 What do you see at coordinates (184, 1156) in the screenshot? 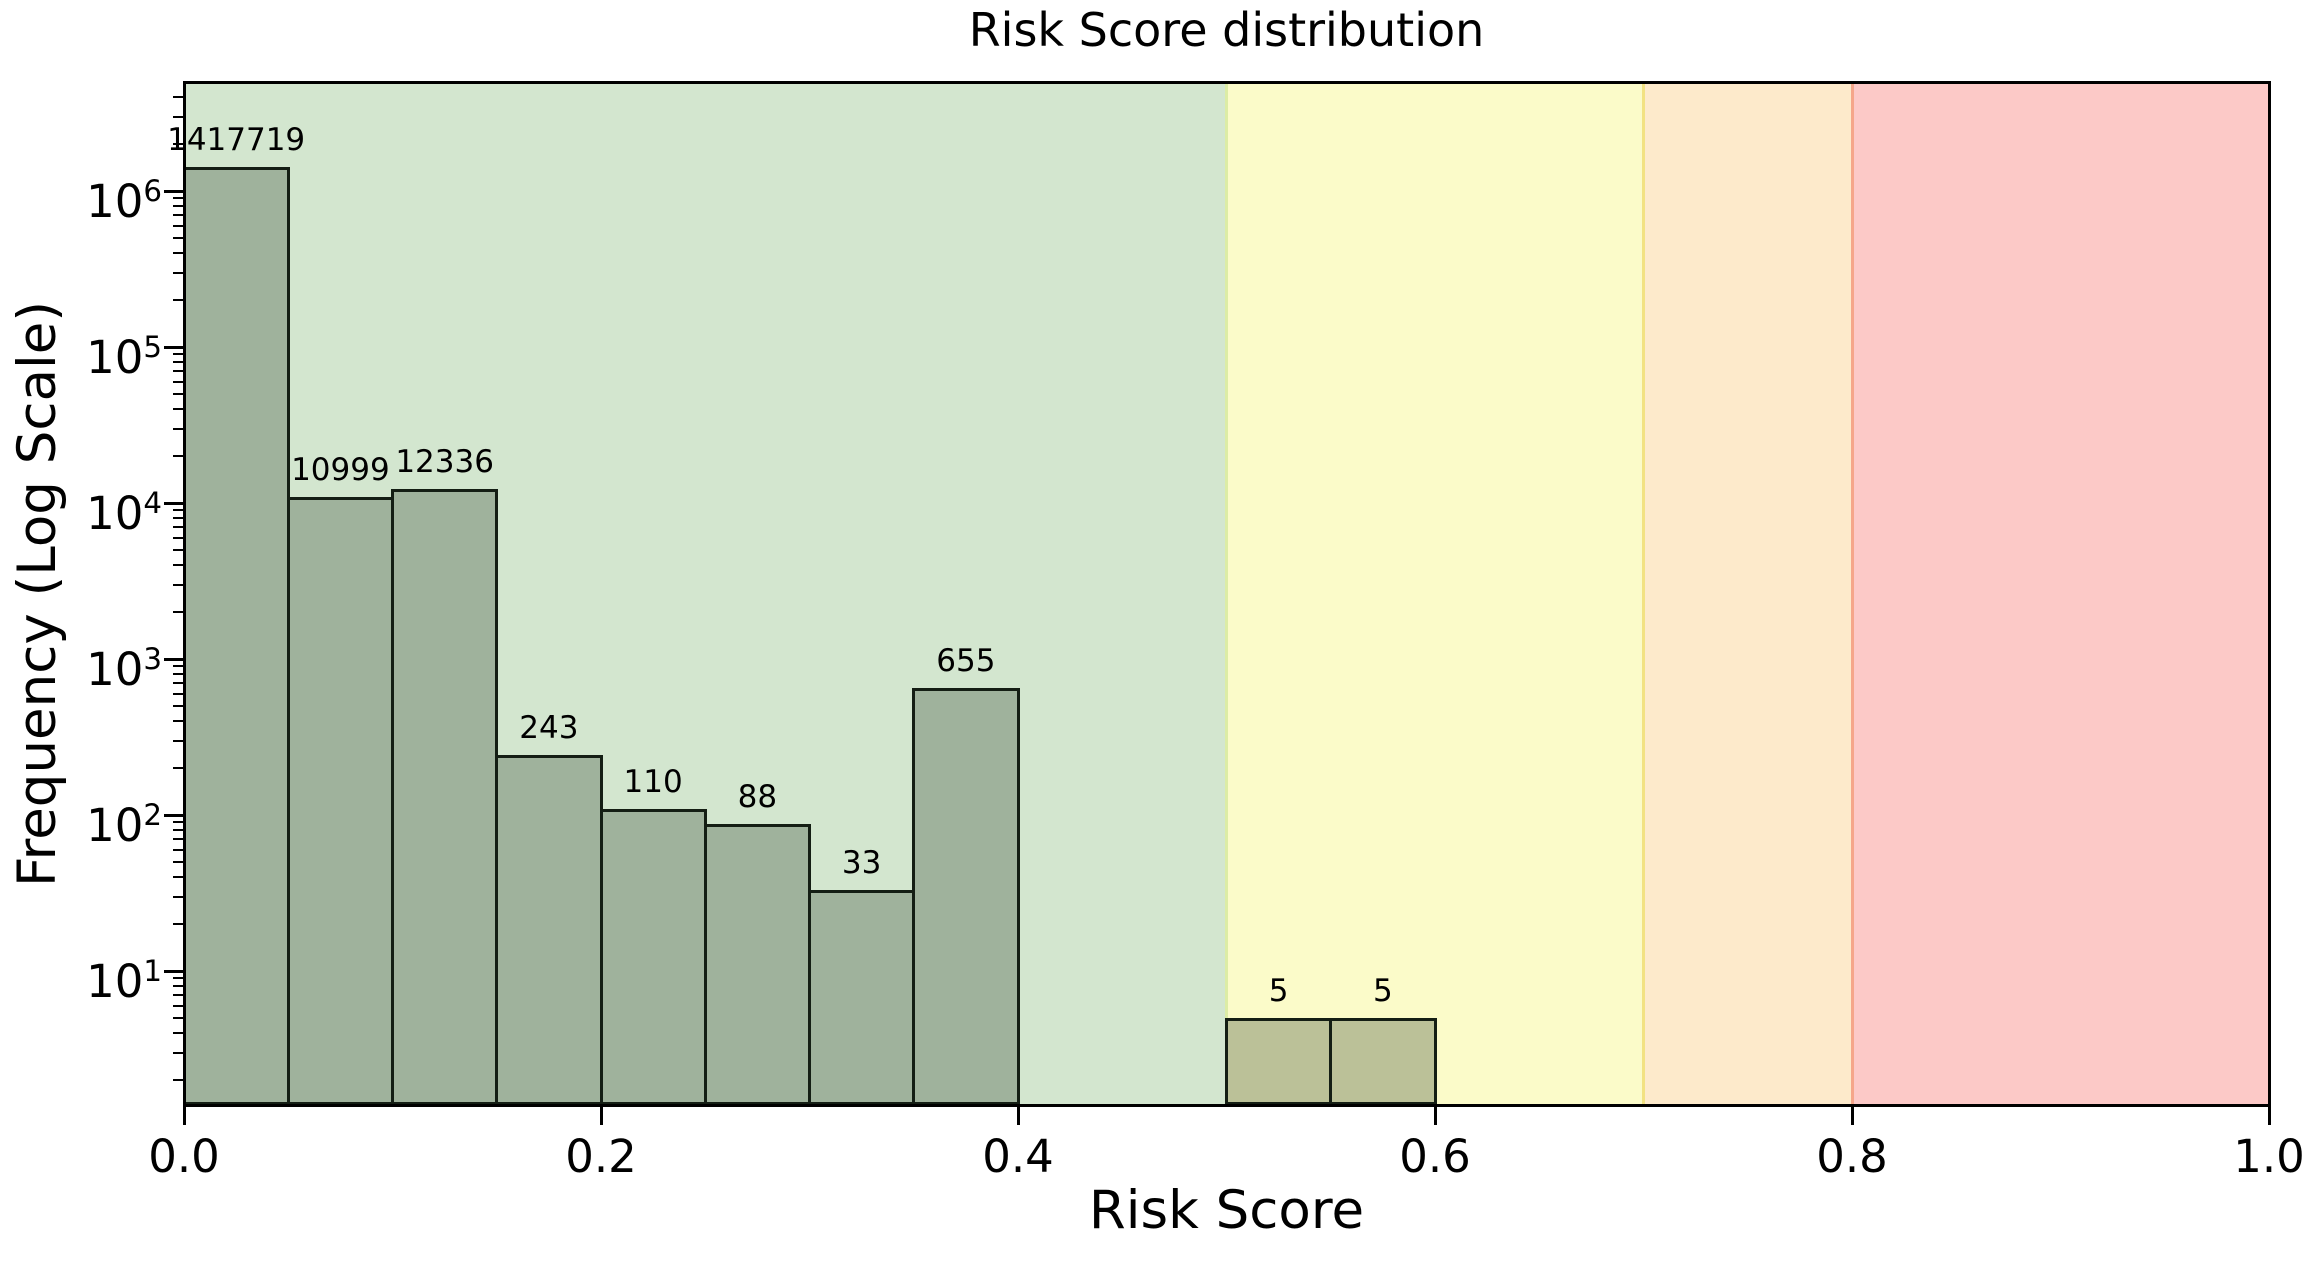
I see `x-tick-label: 0.0` at bounding box center [184, 1156].